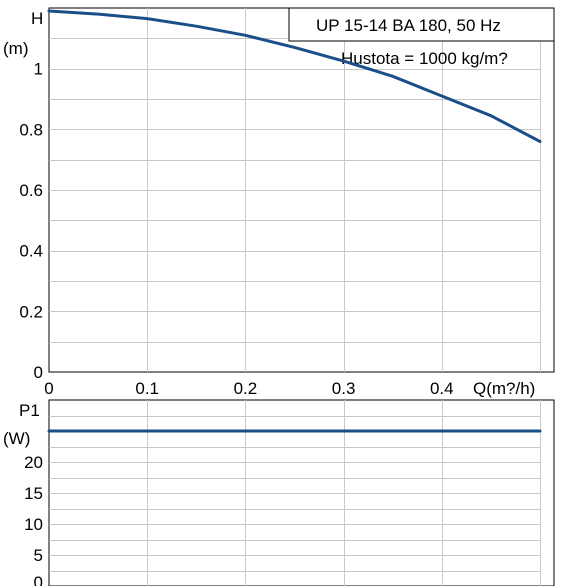  I want to click on head-legend-frame, so click(421, 24).